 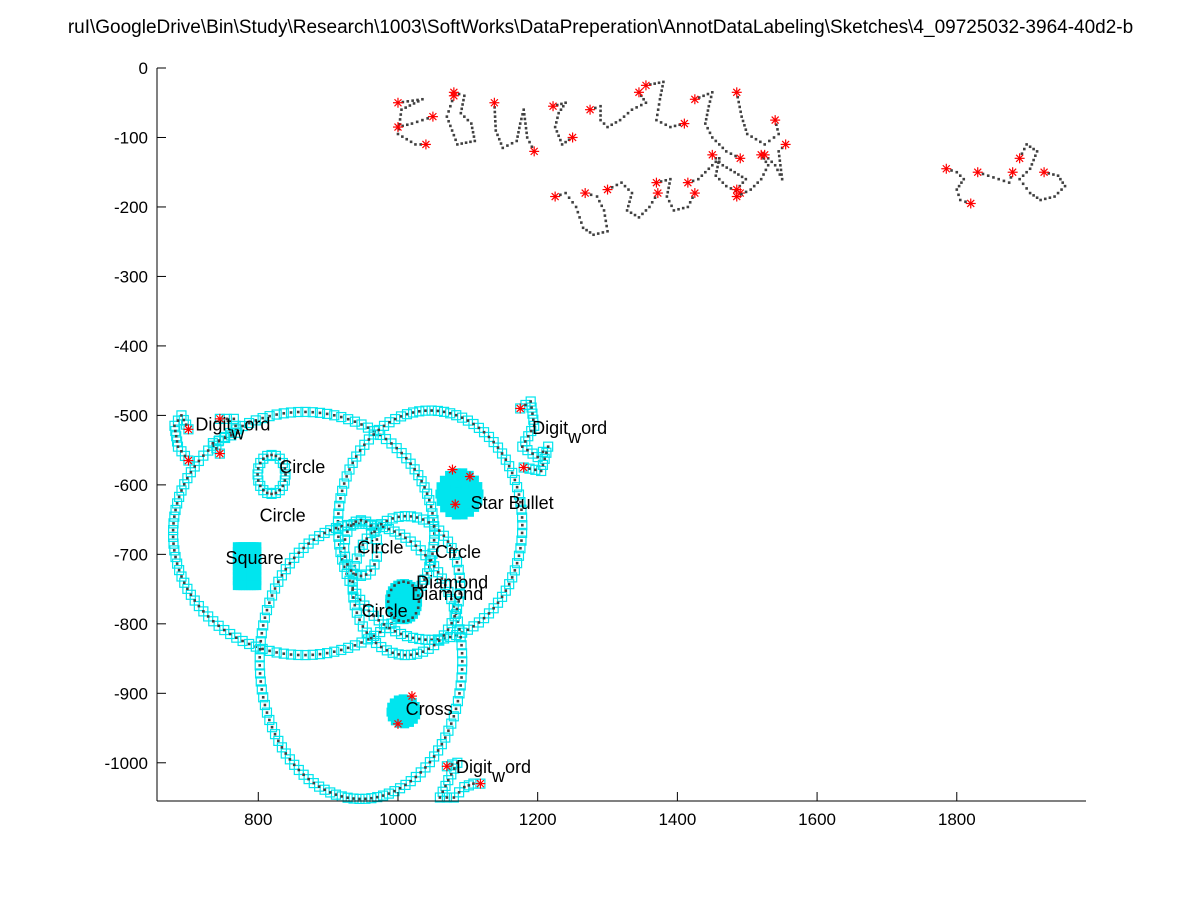 I want to click on y-tick-label: -500, so click(x=131, y=415).